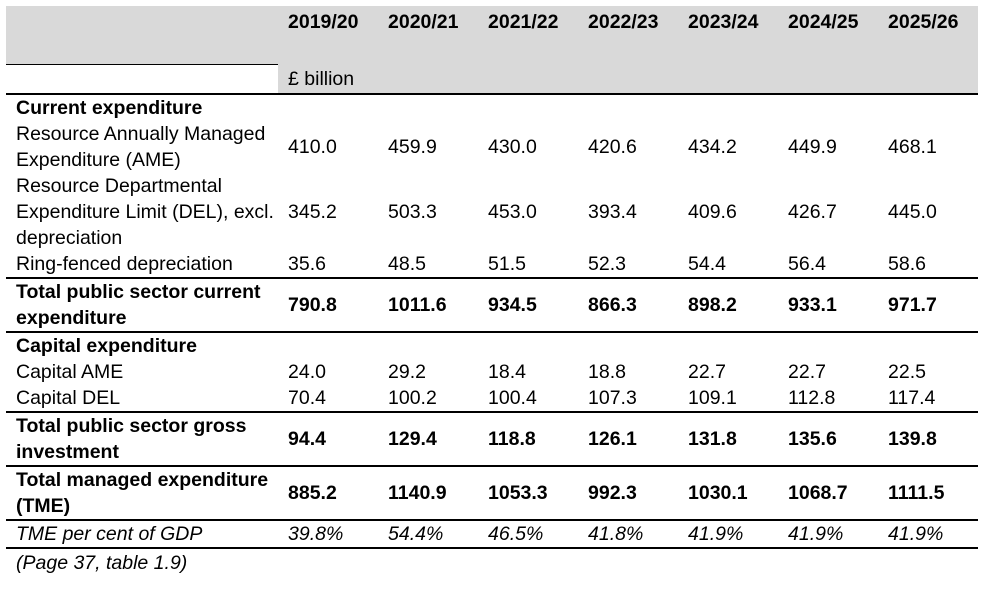 The height and width of the screenshot is (614, 998). Describe the element at coordinates (307, 372) in the screenshot. I see `cell-value: 24.0` at that location.